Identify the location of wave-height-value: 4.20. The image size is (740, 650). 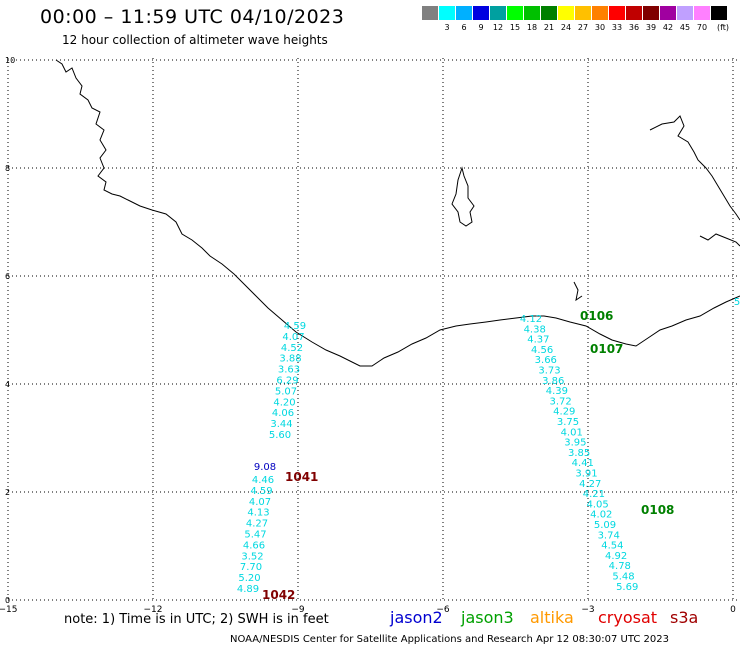
(284, 402).